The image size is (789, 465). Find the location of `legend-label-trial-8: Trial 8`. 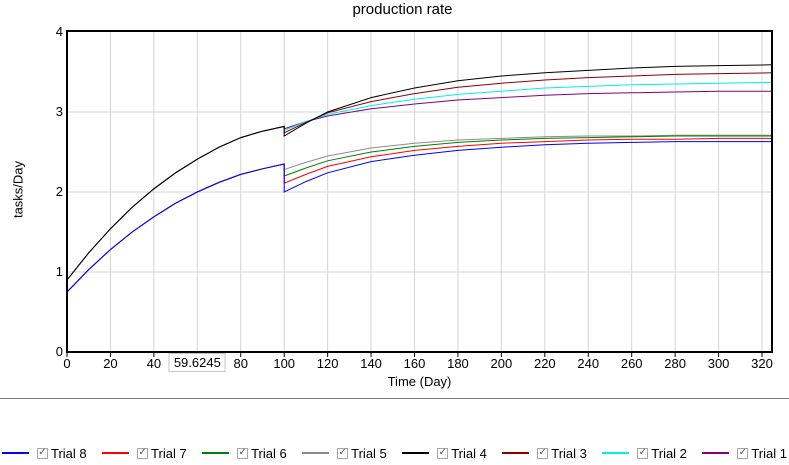

legend-label-trial-8: Trial 8 is located at coordinates (69, 453).